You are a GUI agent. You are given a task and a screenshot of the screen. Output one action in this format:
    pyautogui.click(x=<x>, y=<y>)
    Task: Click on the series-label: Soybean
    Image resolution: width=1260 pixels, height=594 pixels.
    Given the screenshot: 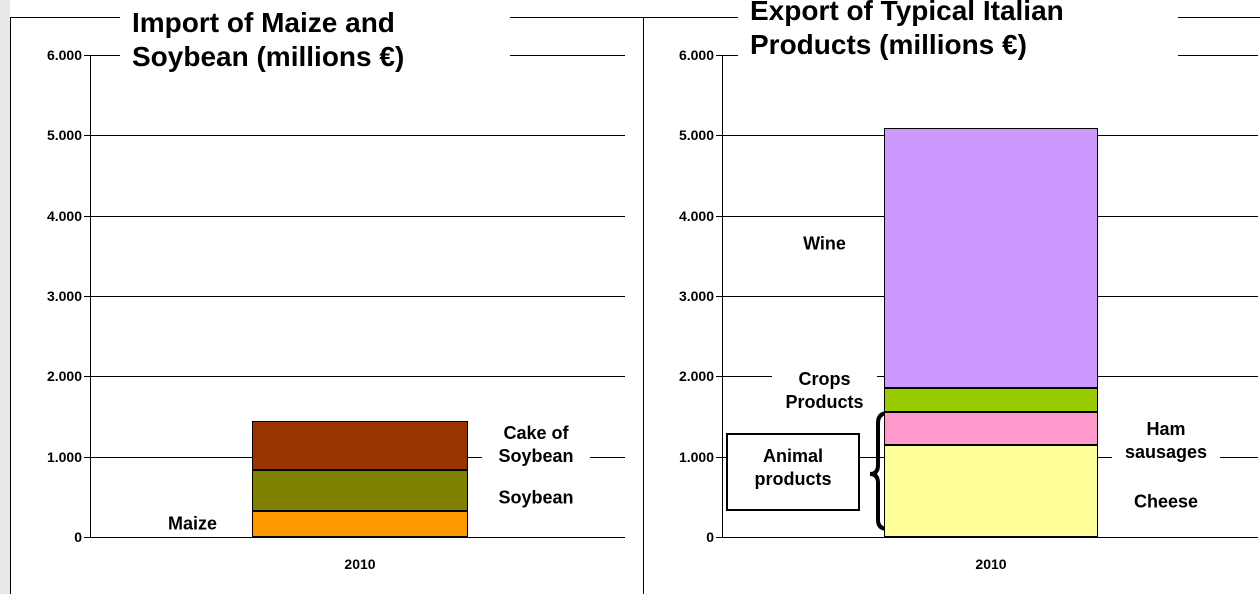 What is the action you would take?
    pyautogui.click(x=536, y=498)
    